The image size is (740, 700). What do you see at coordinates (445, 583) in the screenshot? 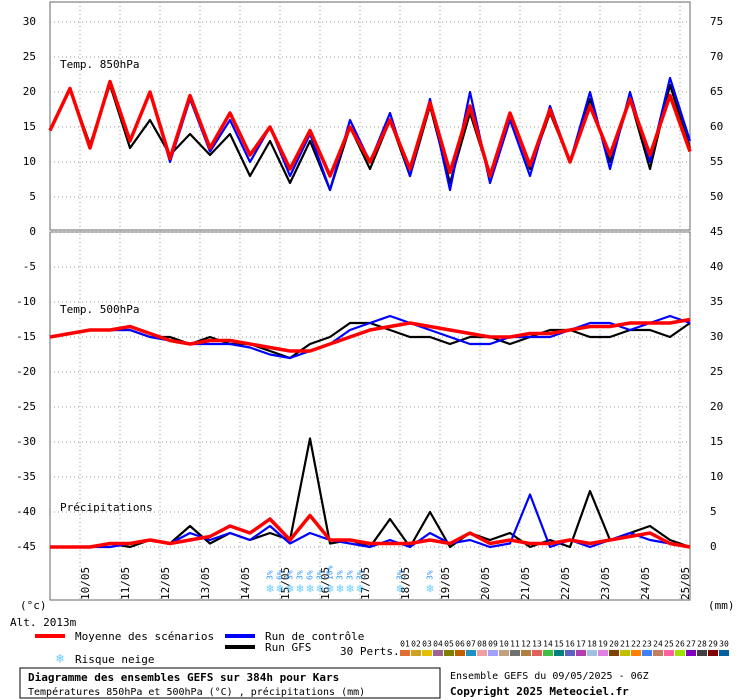
I see `x-tick-label: 19/05` at bounding box center [445, 583].